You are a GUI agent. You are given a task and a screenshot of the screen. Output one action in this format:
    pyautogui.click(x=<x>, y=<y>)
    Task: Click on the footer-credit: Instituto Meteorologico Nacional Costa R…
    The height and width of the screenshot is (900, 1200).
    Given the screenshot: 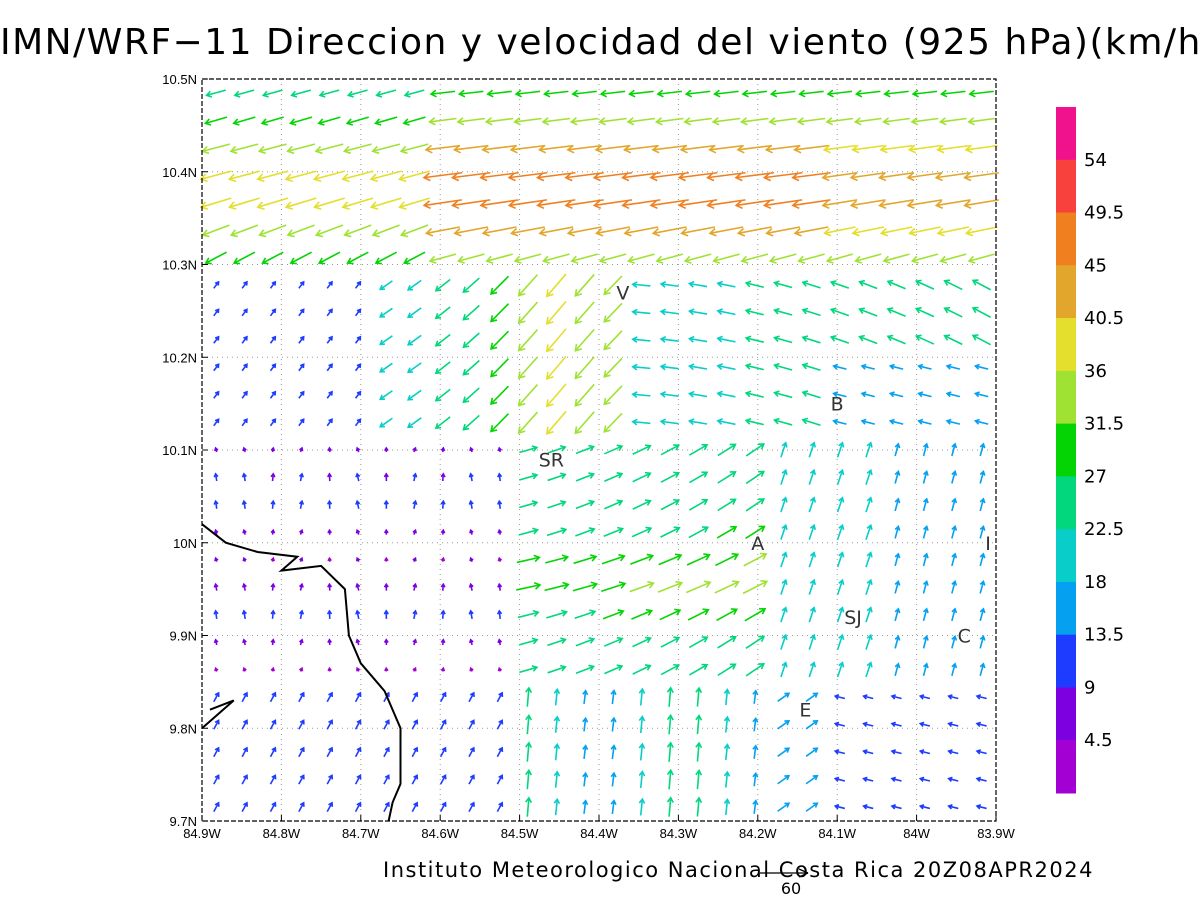 What is the action you would take?
    pyautogui.click(x=738, y=870)
    